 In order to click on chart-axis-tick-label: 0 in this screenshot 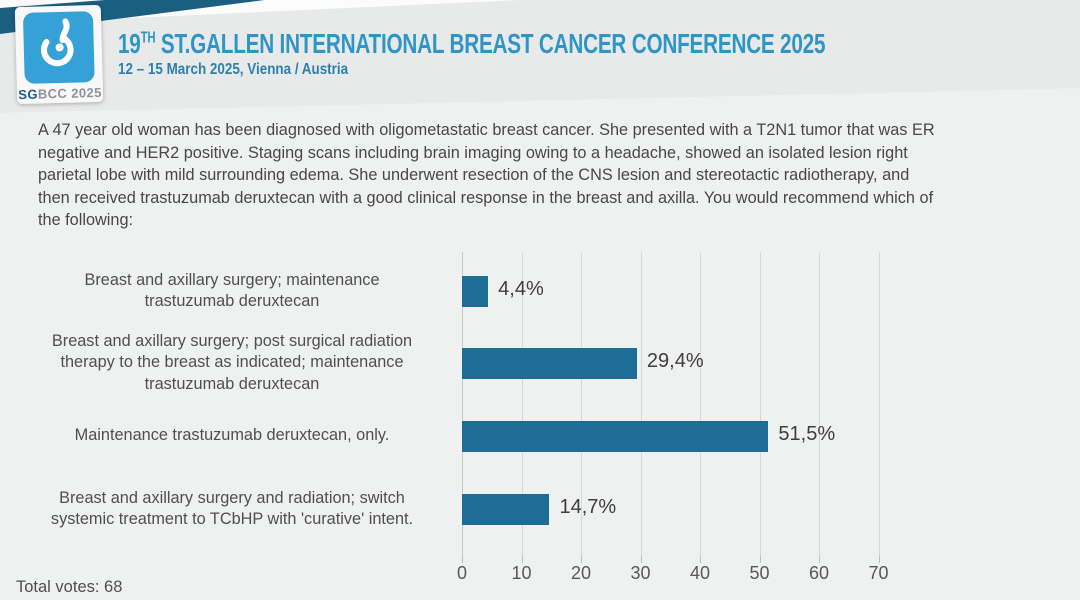, I will do `click(461, 573)`.